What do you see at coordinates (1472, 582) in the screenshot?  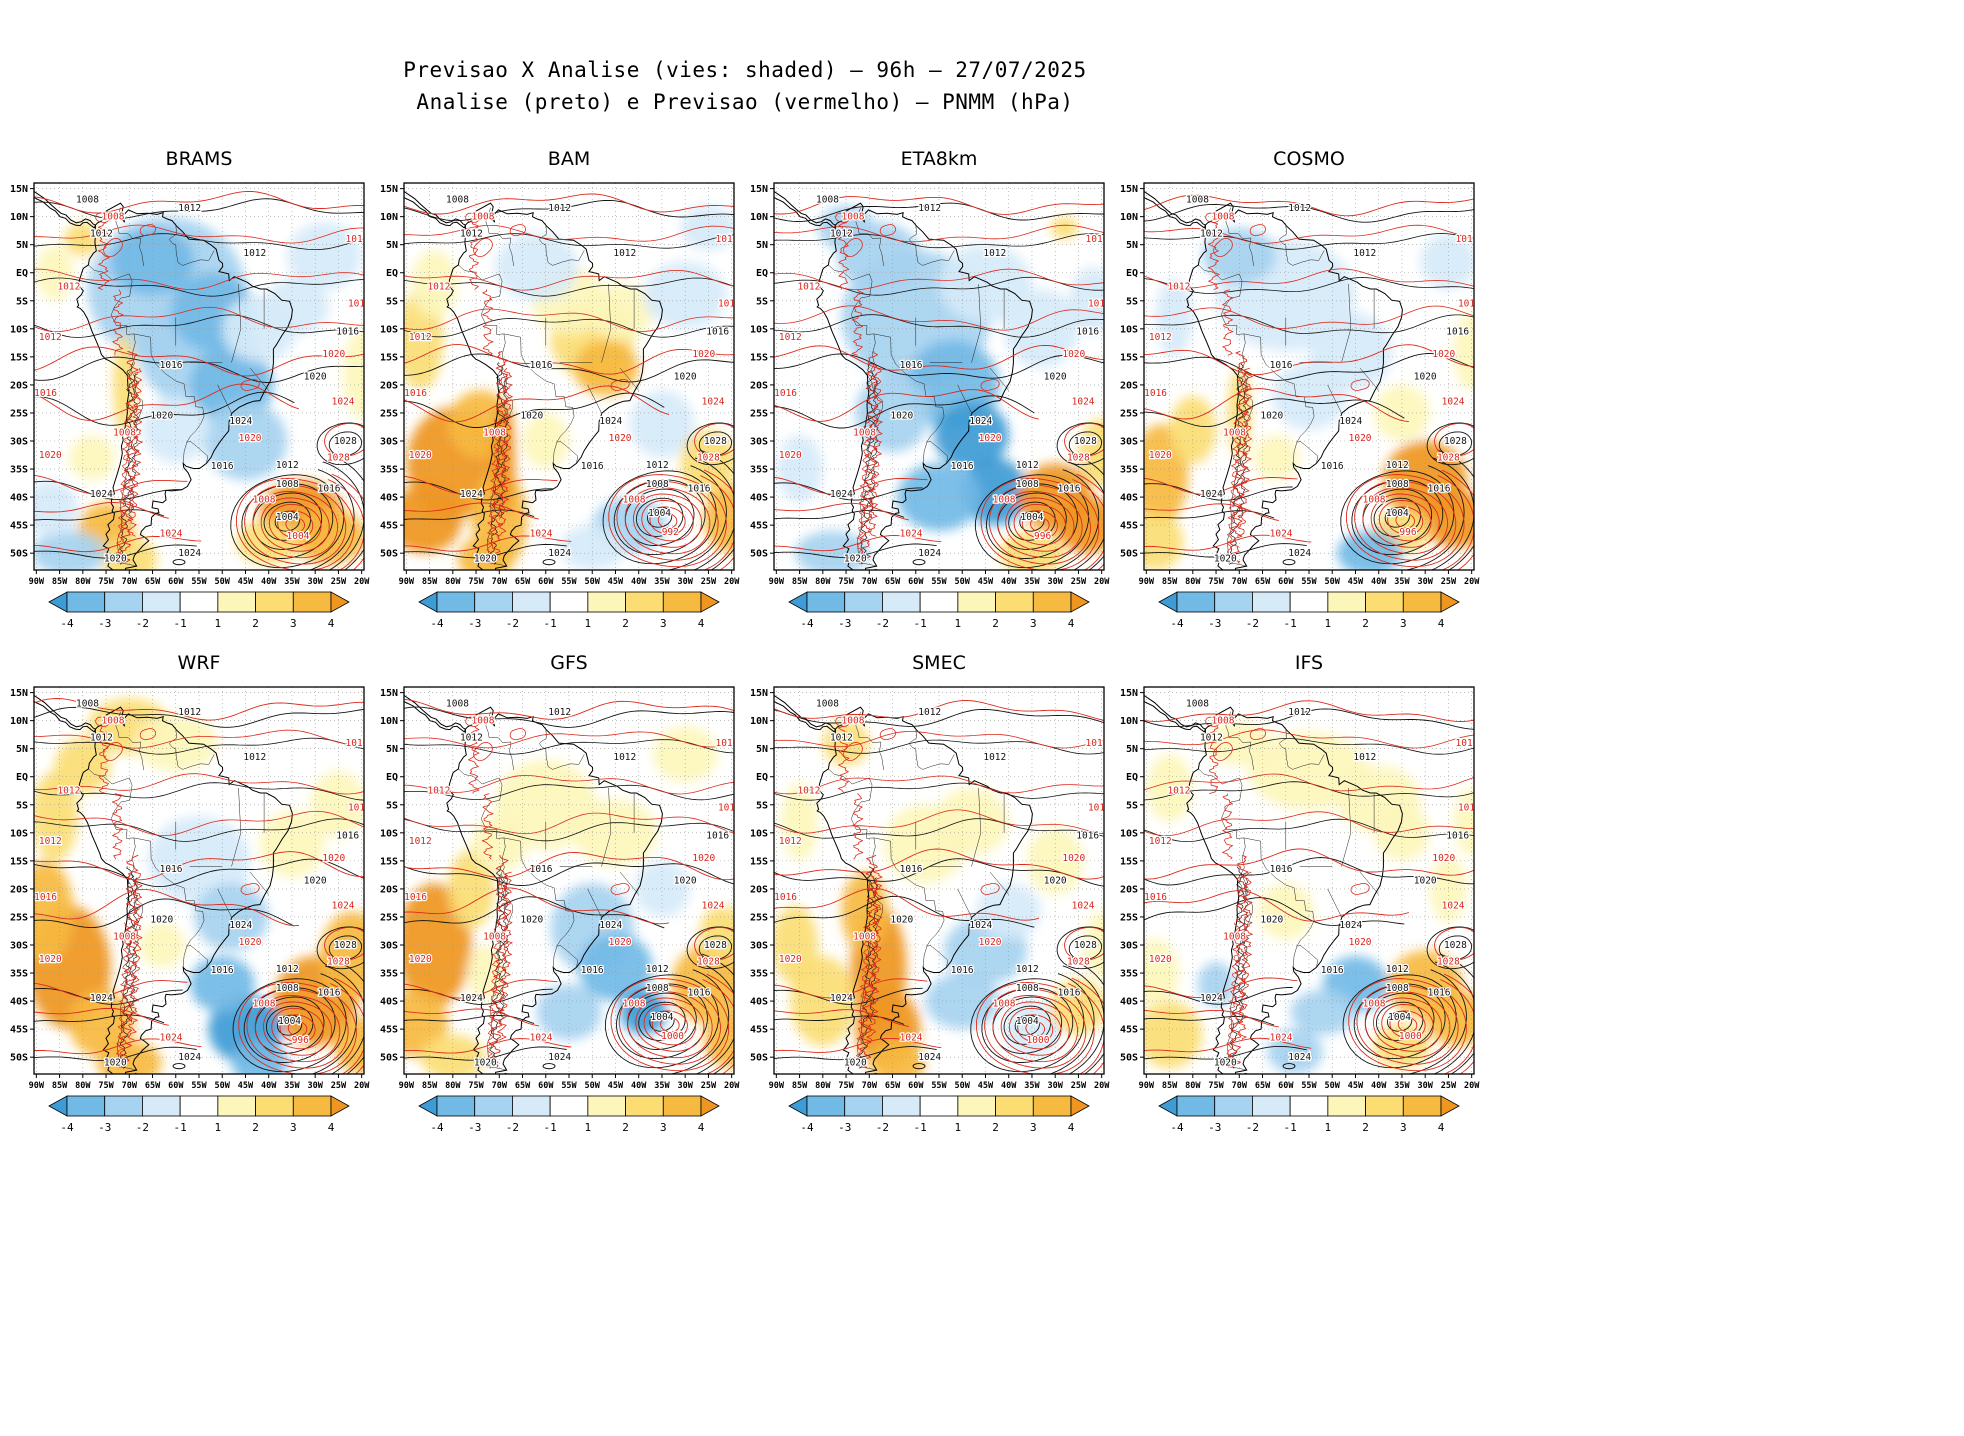 I see `svg-text: 20W` at bounding box center [1472, 582].